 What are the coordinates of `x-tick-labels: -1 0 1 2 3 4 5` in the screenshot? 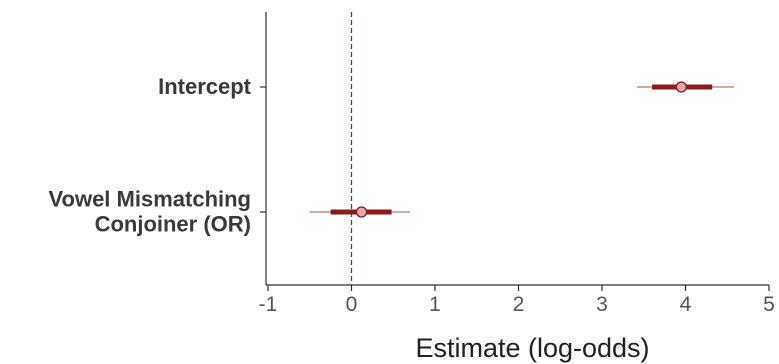 It's located at (517, 304).